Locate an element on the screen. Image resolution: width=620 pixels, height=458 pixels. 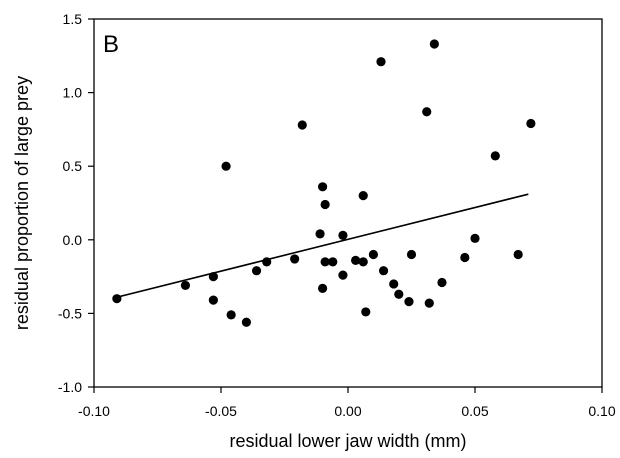
x-tick-label: 0.05 is located at coordinates (474, 411).